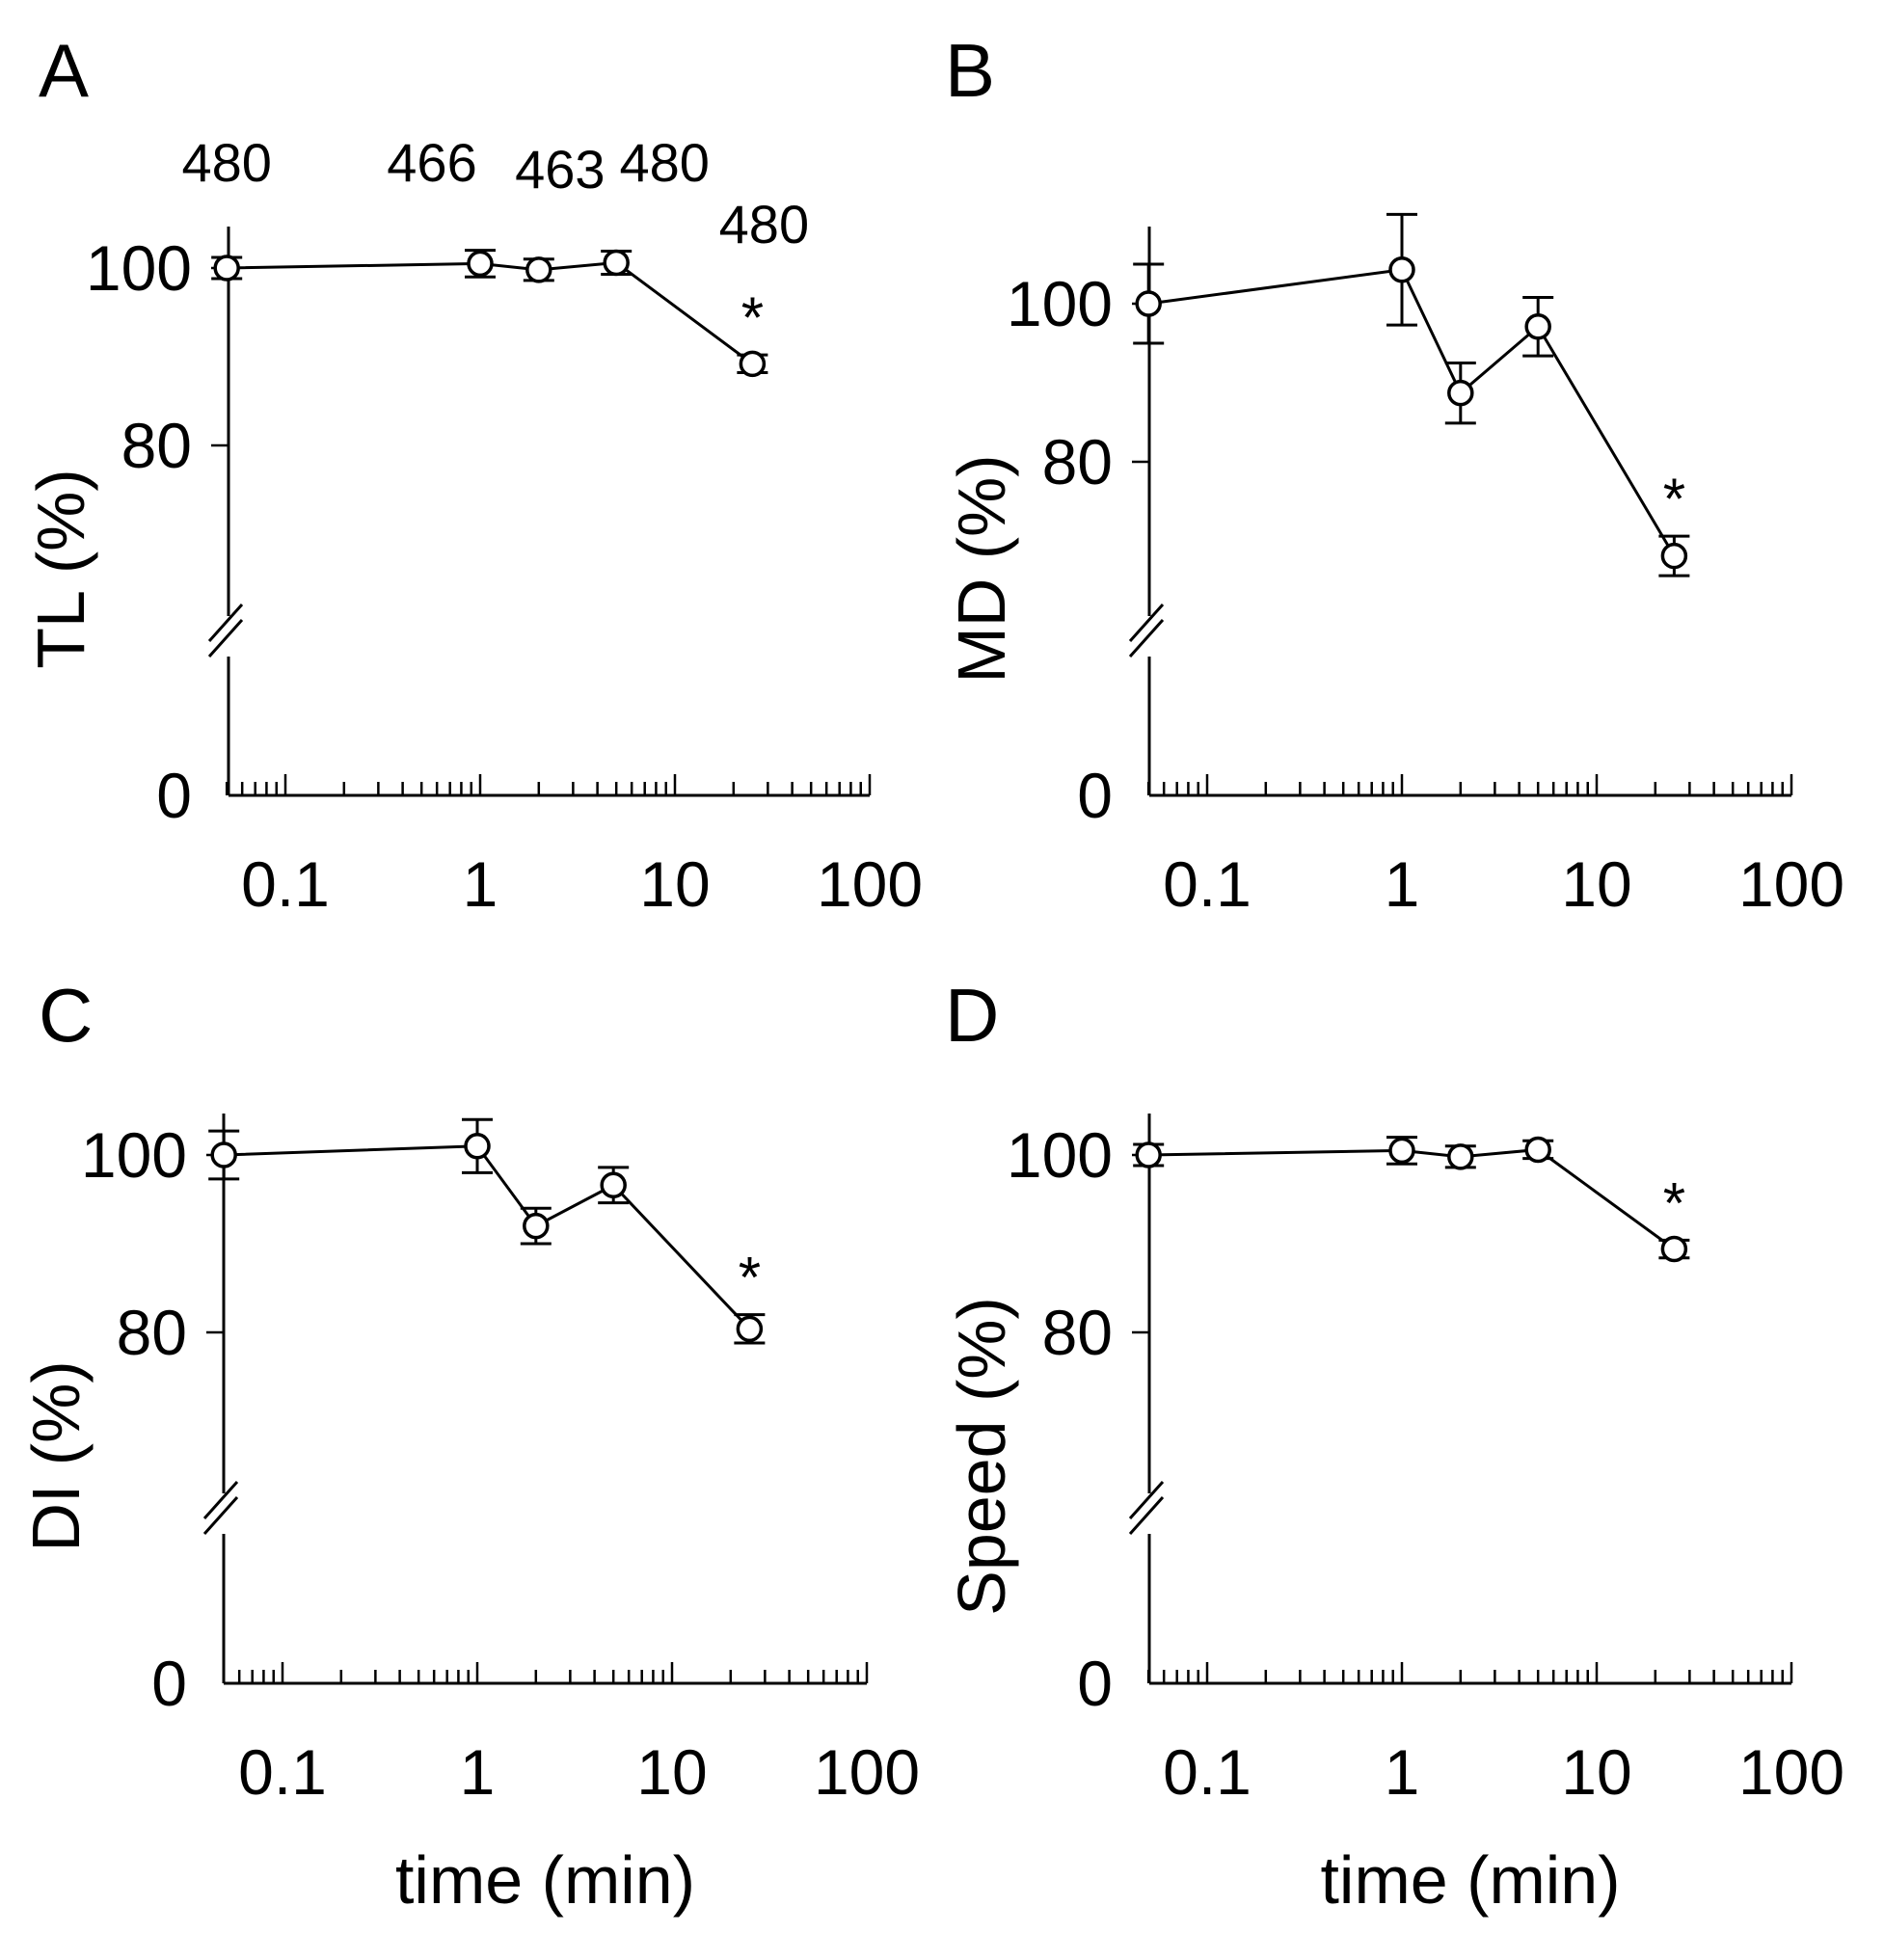 Image resolution: width=1884 pixels, height=1960 pixels. What do you see at coordinates (66, 1016) in the screenshot?
I see `panel-label: C` at bounding box center [66, 1016].